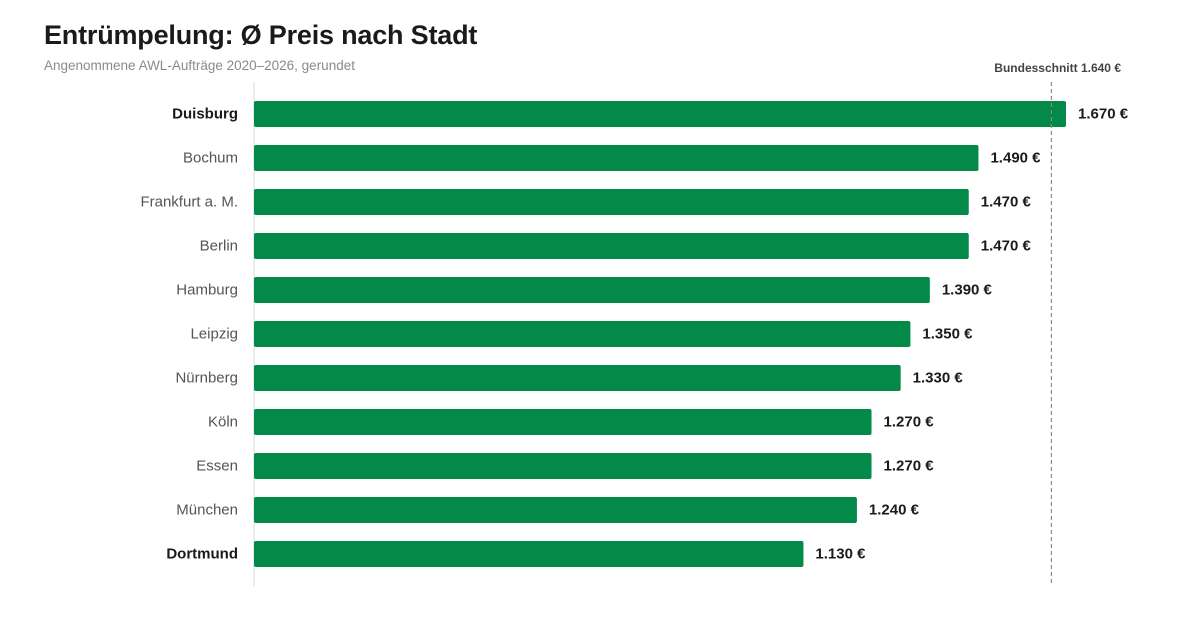 The image size is (1200, 630). I want to click on chart-title: Entrümpelung: Ø Preis nach Stadt, so click(261, 35).